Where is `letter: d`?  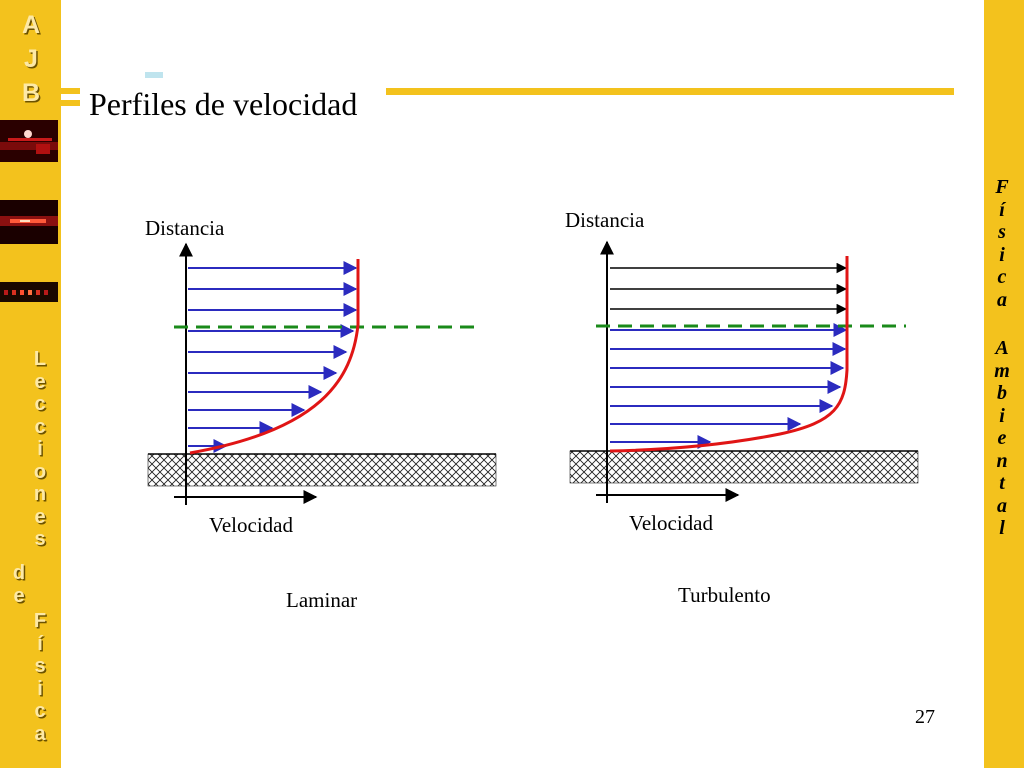
letter: d is located at coordinates (19, 573).